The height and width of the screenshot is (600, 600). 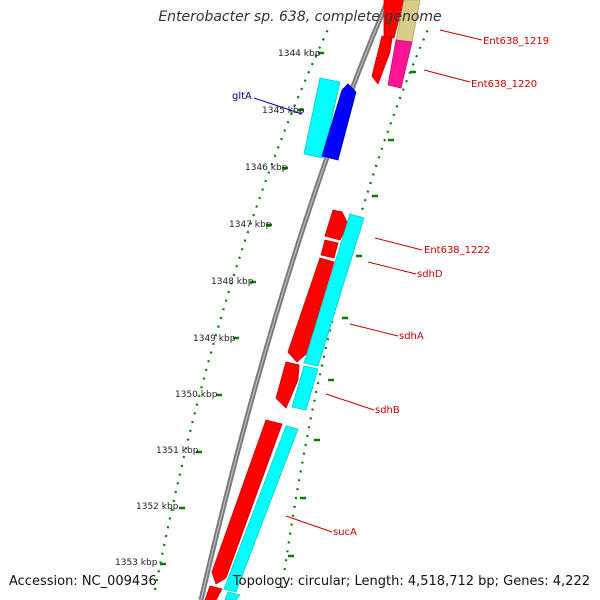 What do you see at coordinates (299, 54) in the screenshot?
I see `tick-label: 1344 kbp` at bounding box center [299, 54].